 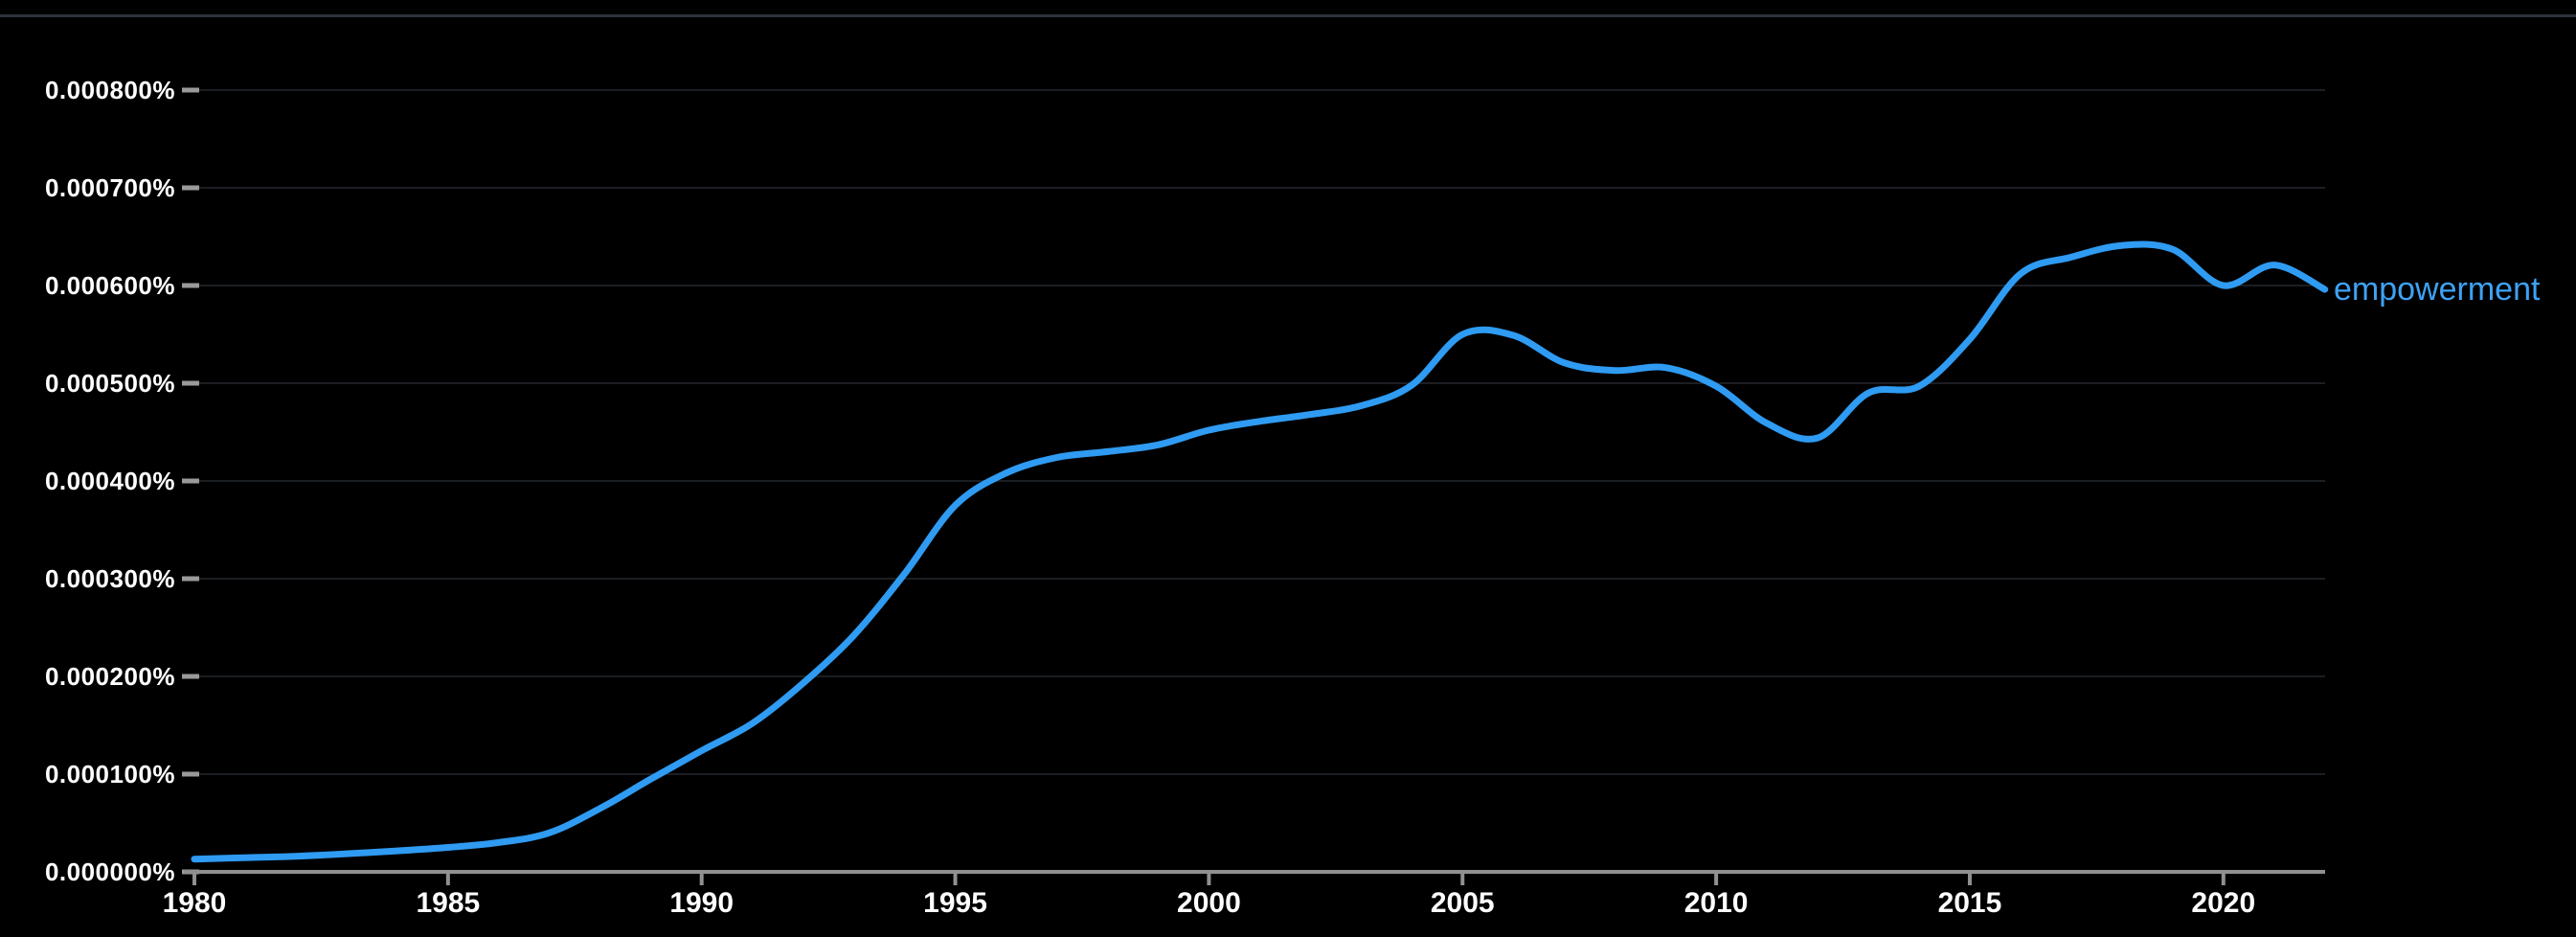 I want to click on x-axis-label: 1990, so click(x=701, y=903).